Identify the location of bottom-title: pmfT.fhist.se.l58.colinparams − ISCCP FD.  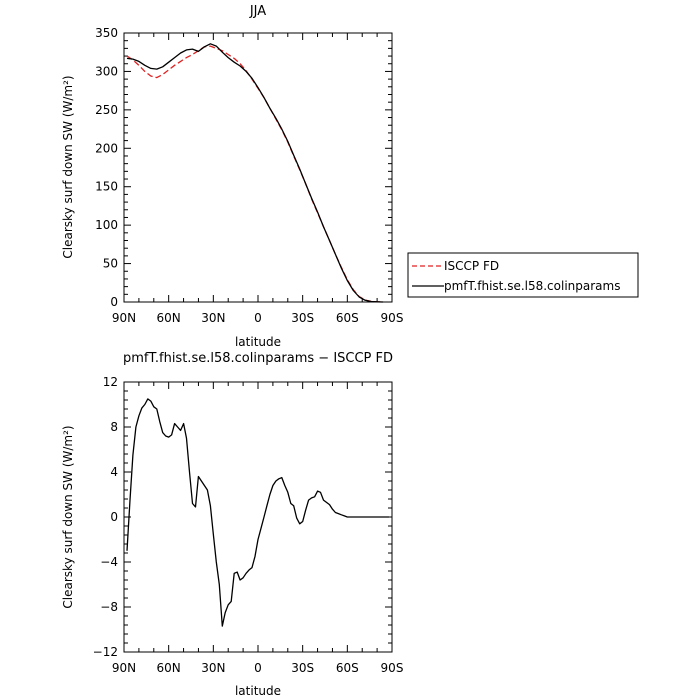
(258, 358).